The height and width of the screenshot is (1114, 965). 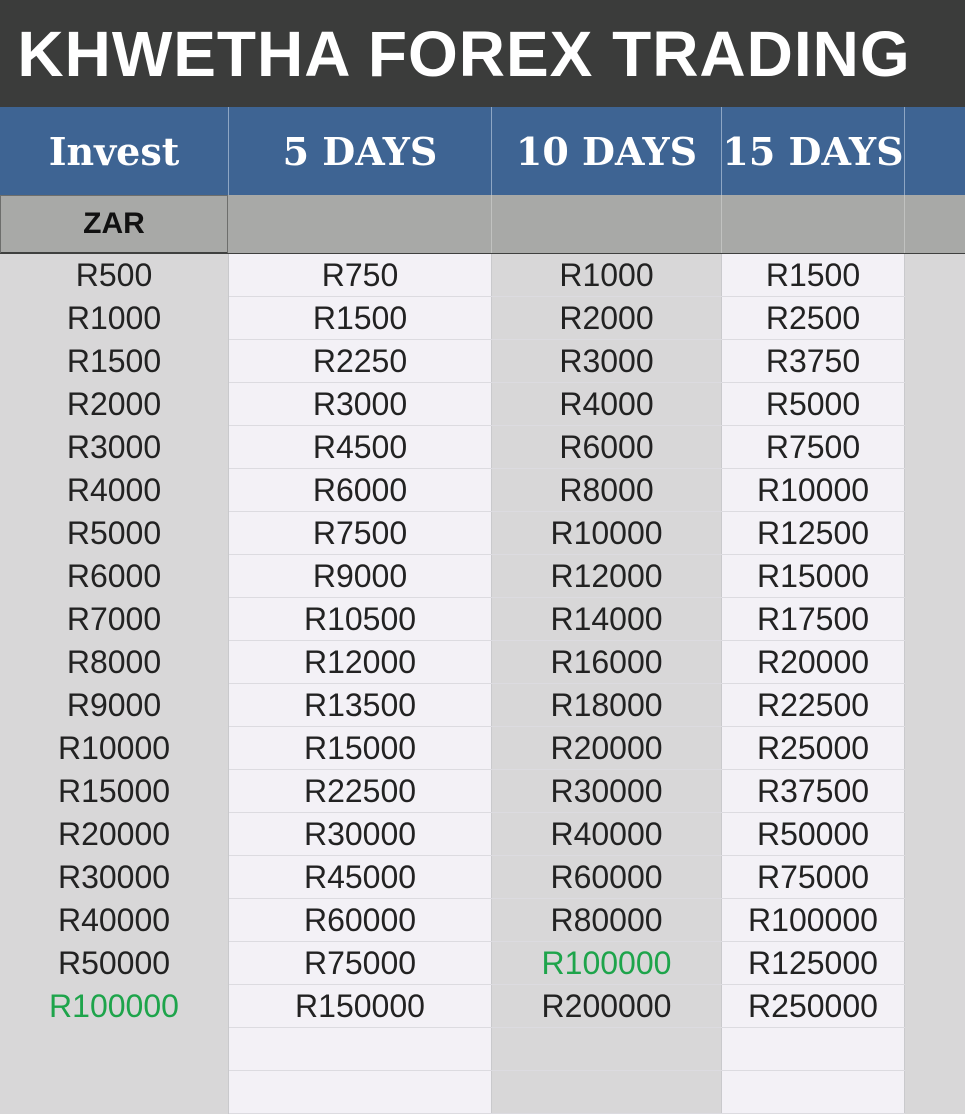 I want to click on cell-invest: R100000, so click(x=114, y=1006).